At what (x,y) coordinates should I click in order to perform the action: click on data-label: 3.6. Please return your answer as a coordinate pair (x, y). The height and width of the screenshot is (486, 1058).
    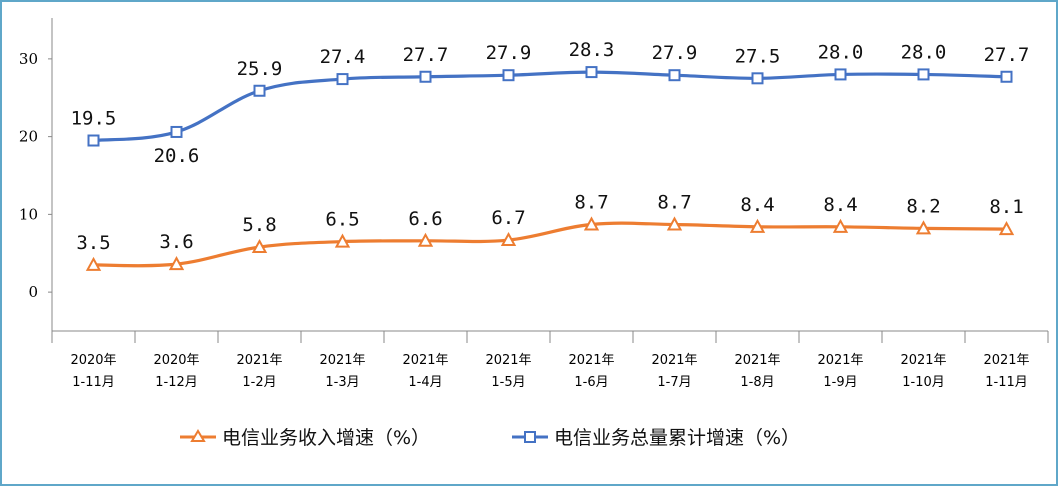
    Looking at the image, I should click on (176, 242).